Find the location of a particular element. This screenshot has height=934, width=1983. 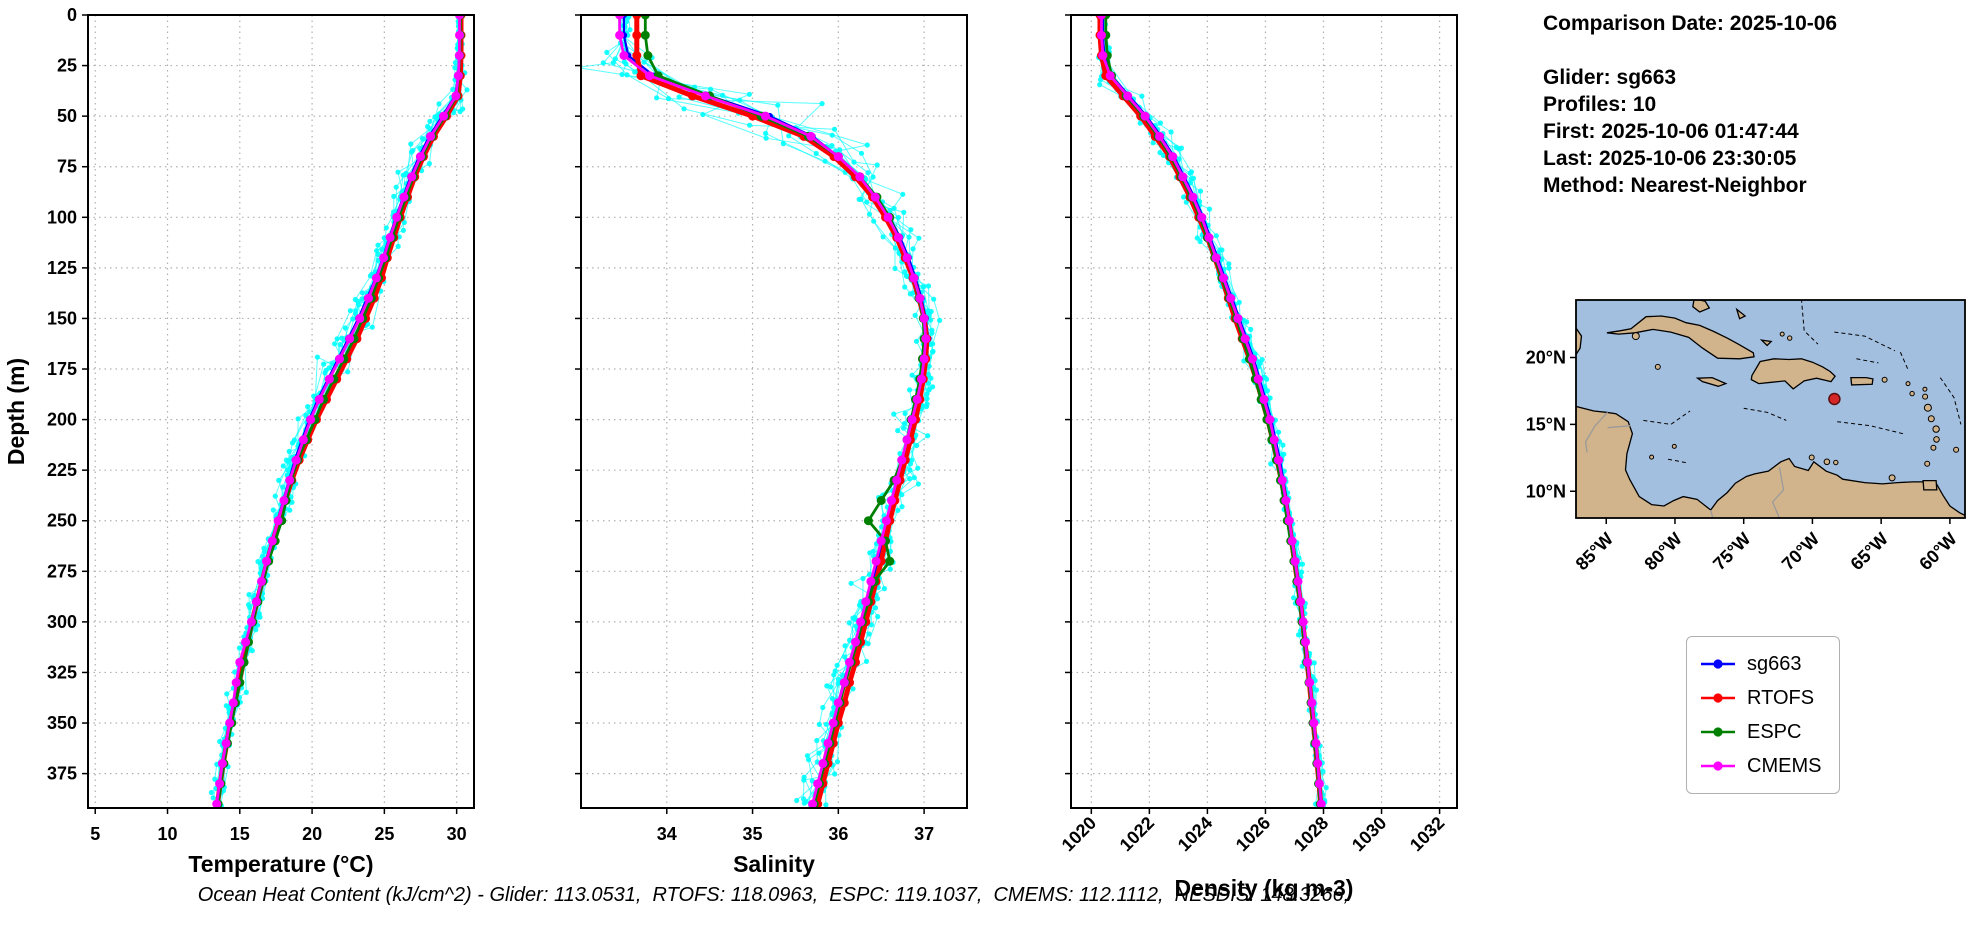

svg-text: 1030 is located at coordinates (1369, 834).